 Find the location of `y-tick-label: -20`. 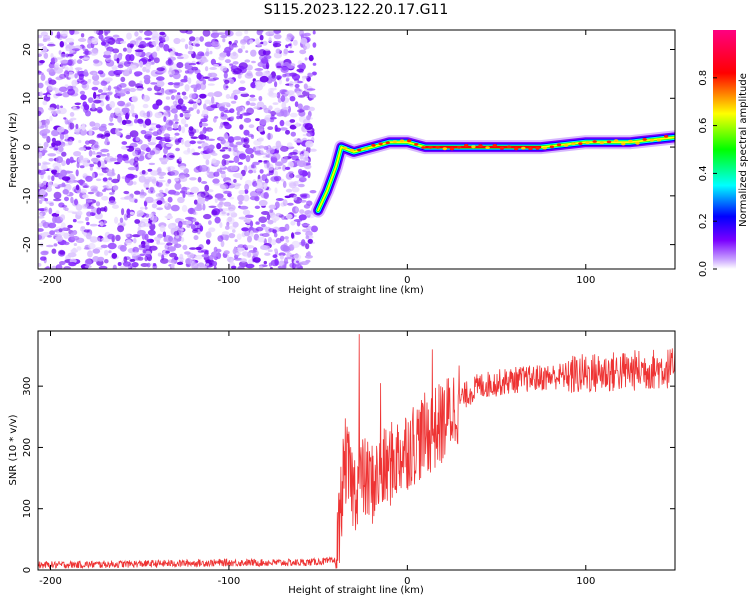

y-tick-label: -20 is located at coordinates (27, 244).